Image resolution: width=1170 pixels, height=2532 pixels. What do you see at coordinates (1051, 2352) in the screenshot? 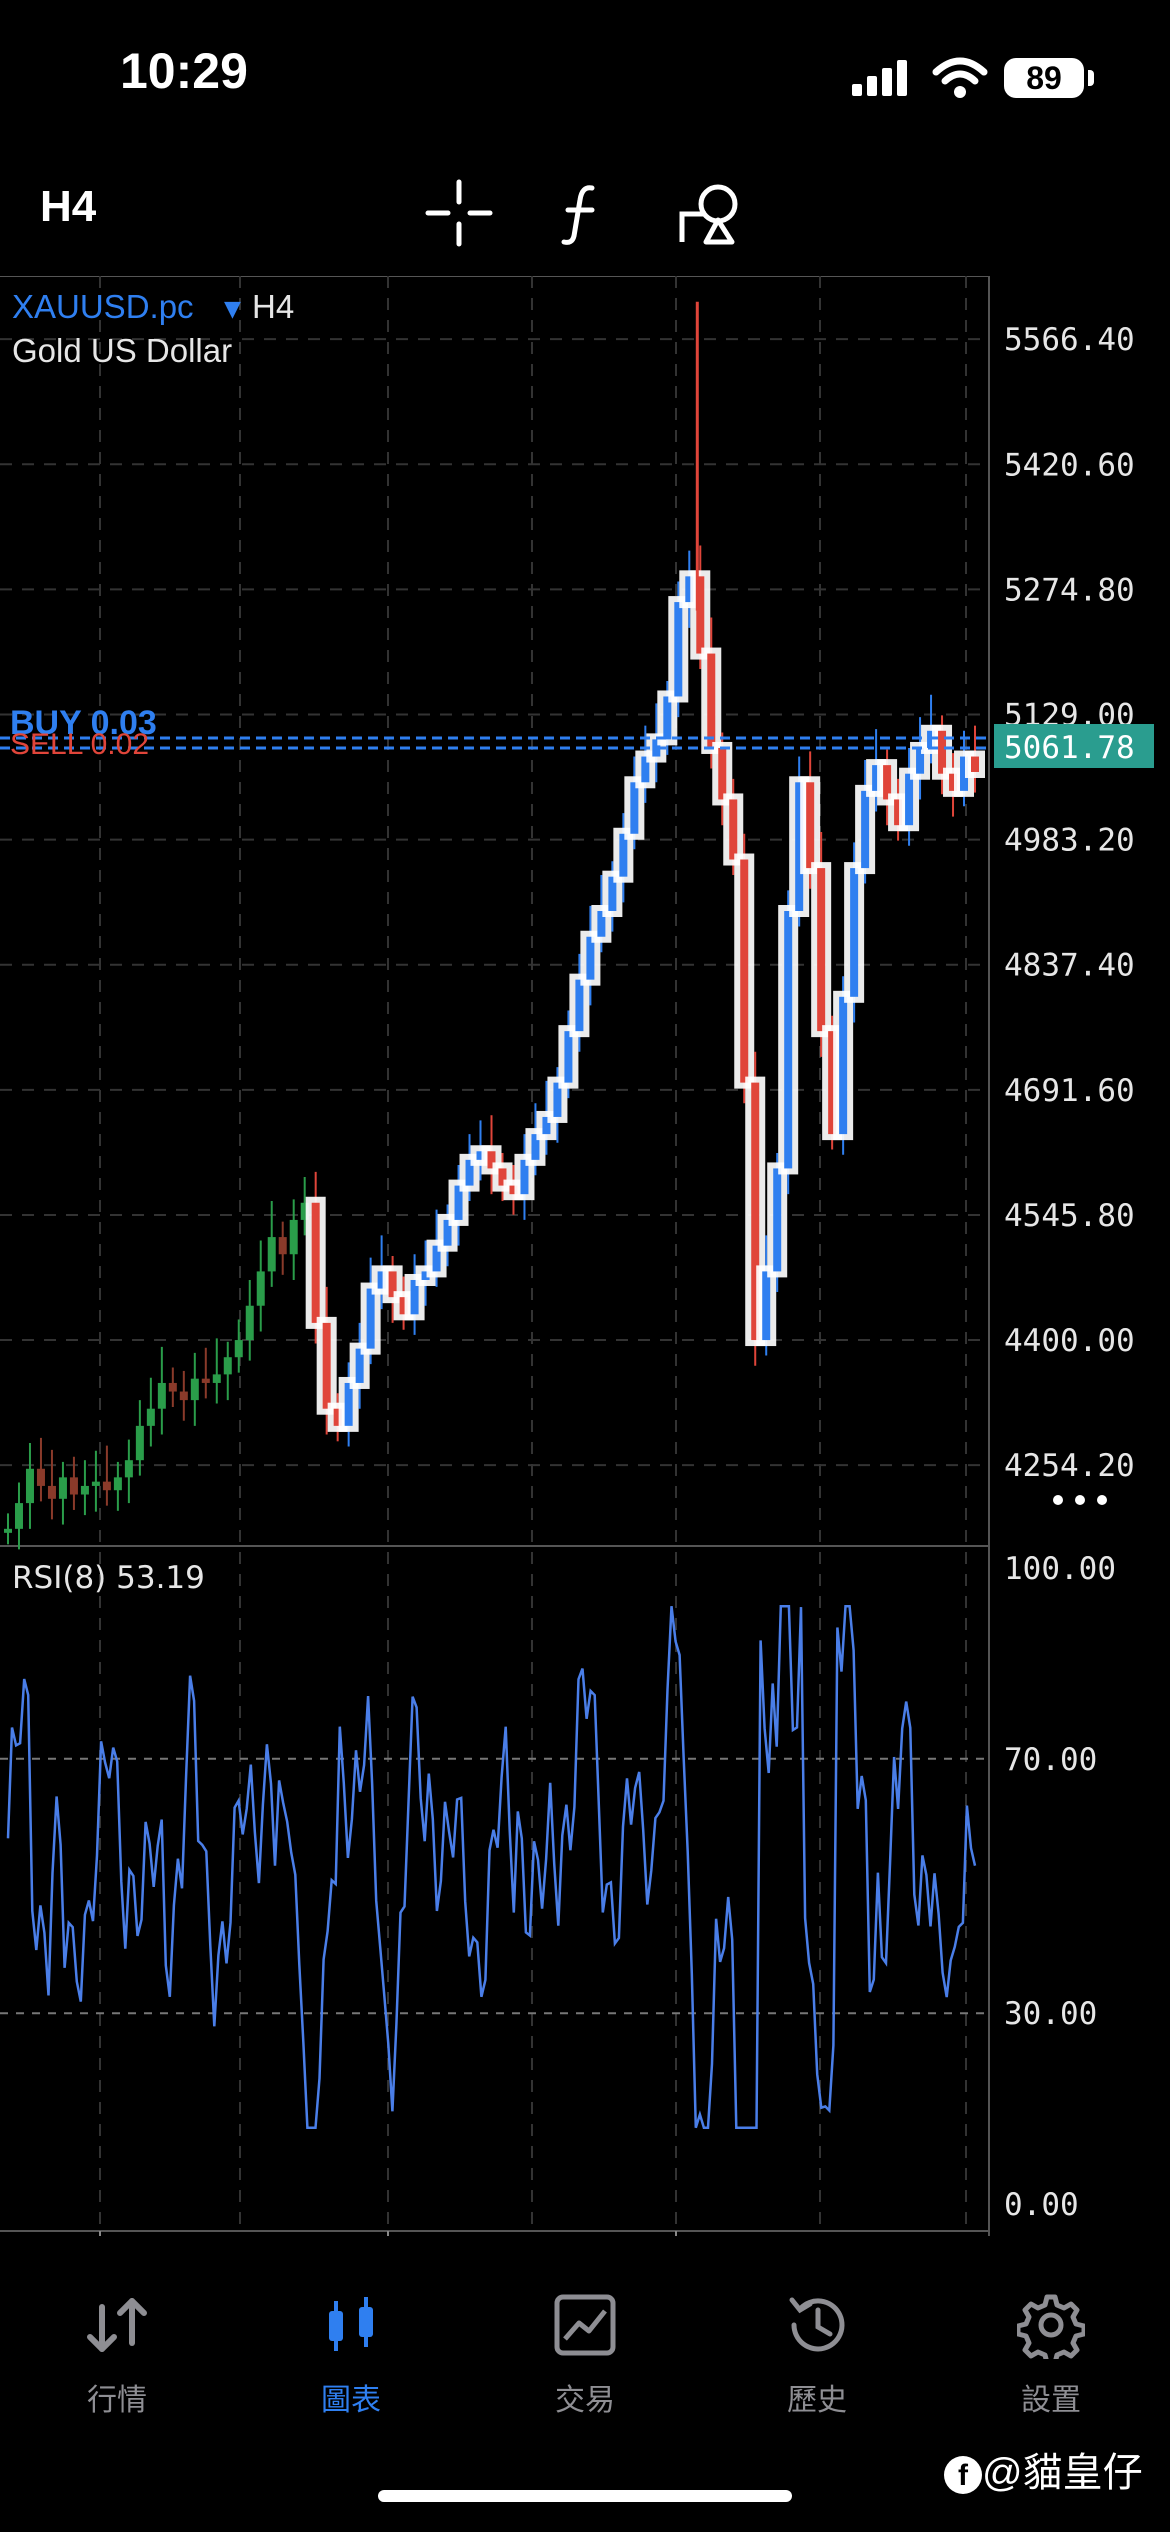
I see `nav-settings: 設置` at bounding box center [1051, 2352].